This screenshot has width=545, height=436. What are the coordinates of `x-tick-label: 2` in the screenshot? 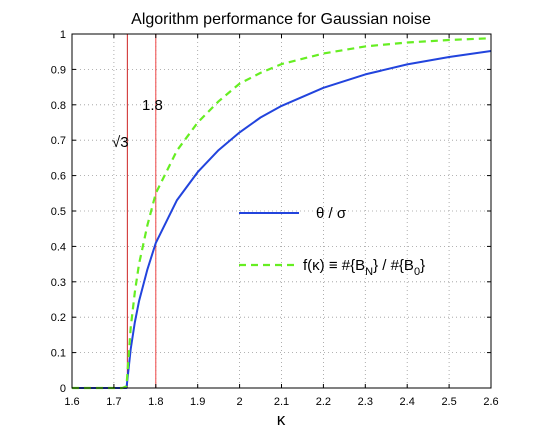 It's located at (240, 402).